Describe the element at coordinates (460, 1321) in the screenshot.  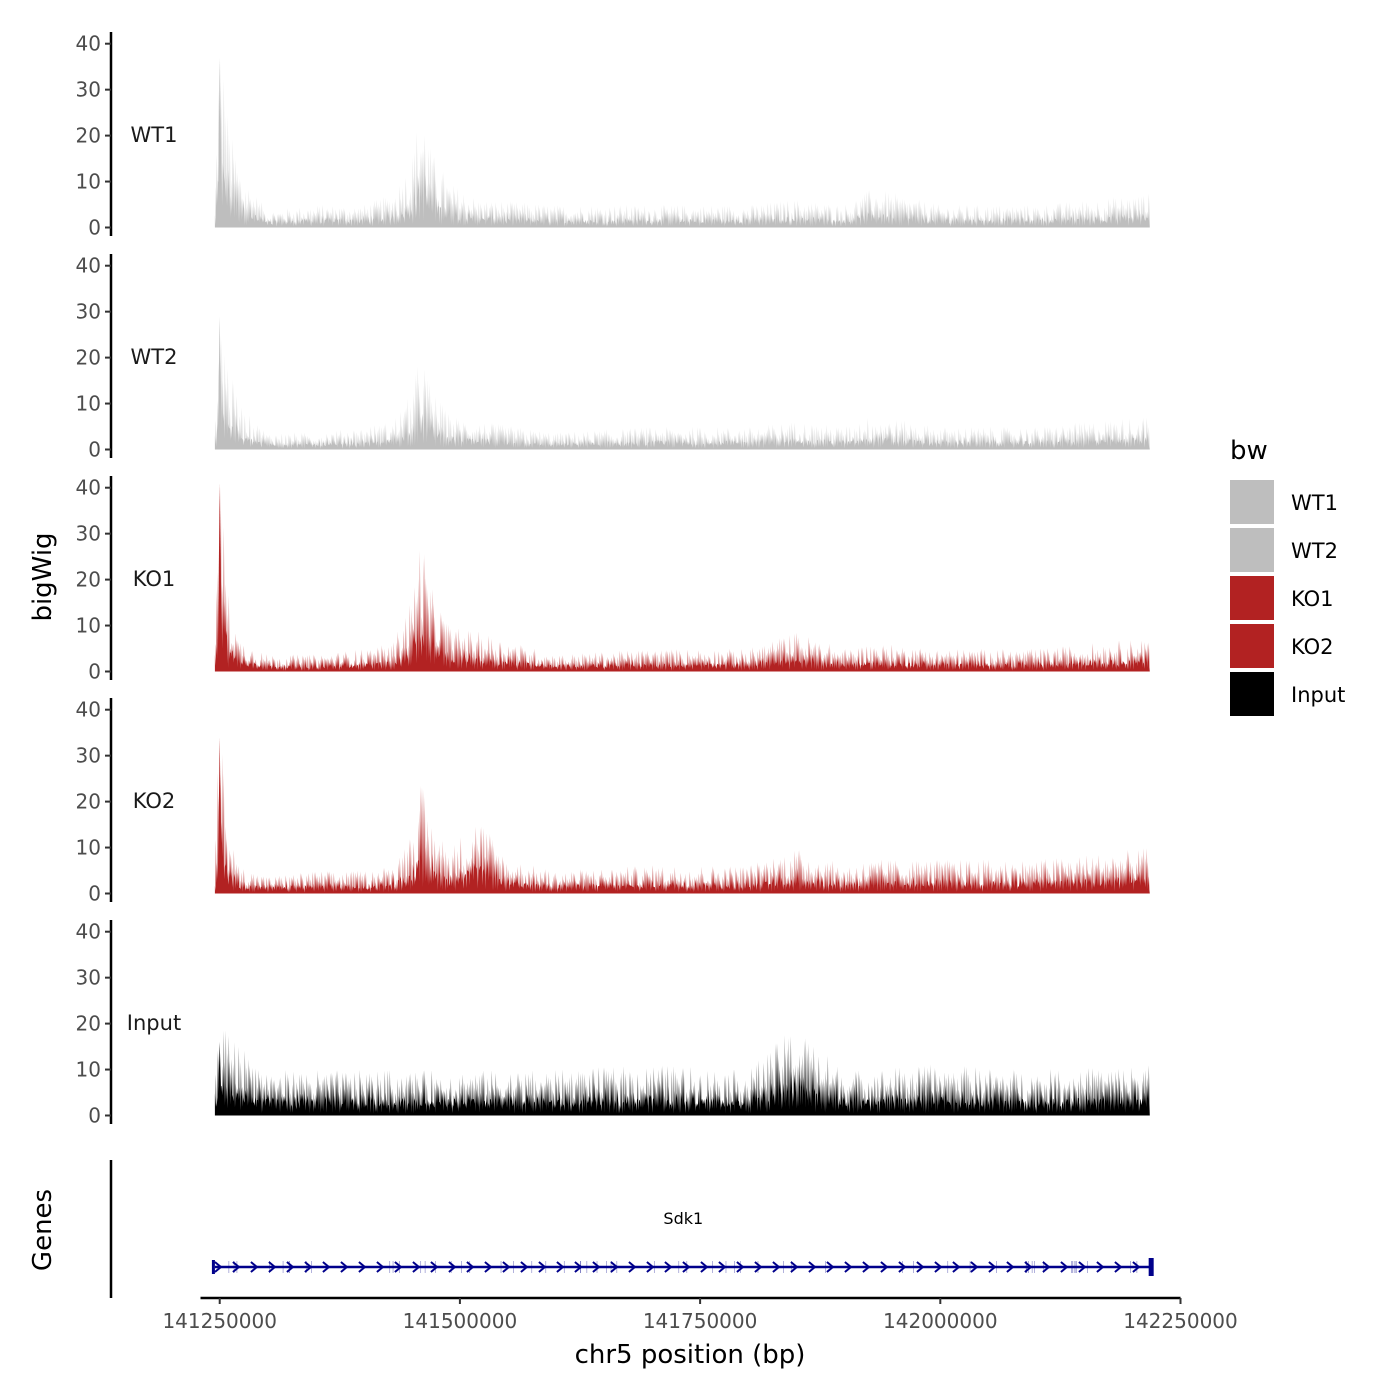
I see `x-tick-label: 141500000` at that location.